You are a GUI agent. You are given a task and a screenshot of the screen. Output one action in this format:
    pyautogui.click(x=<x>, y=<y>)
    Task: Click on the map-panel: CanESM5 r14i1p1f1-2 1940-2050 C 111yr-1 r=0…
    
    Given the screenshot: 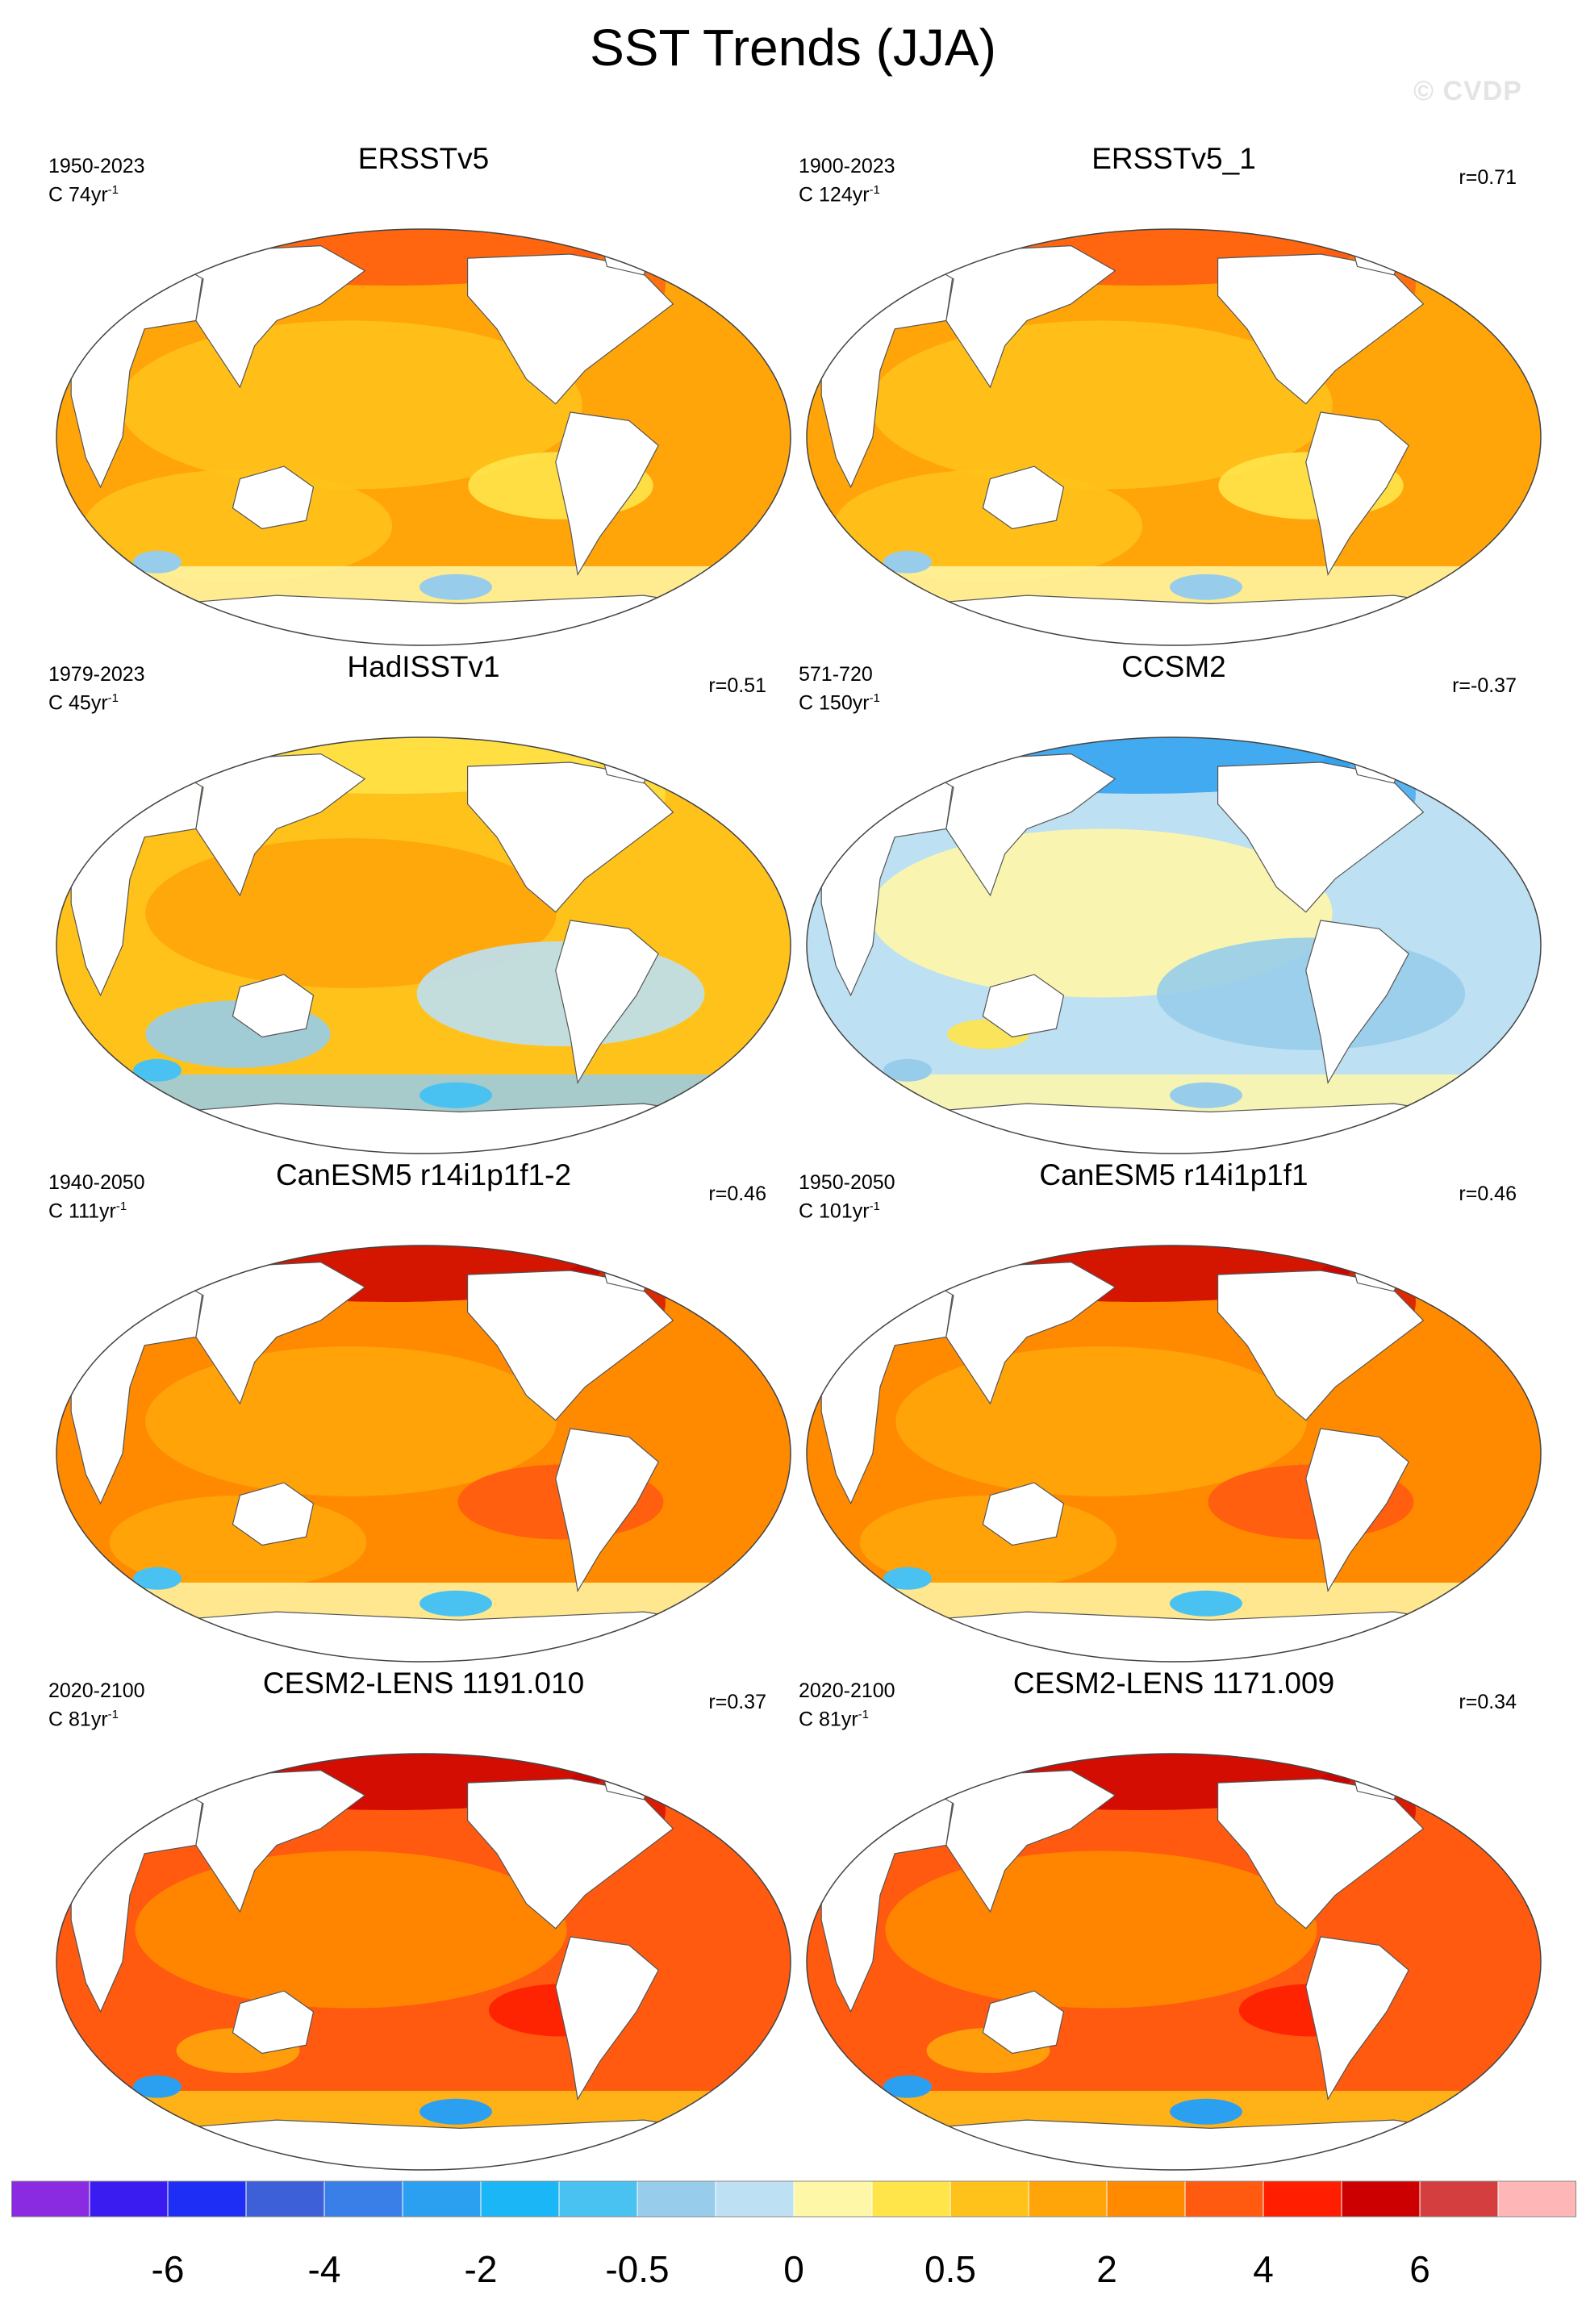 What is the action you would take?
    pyautogui.click(x=423, y=1410)
    